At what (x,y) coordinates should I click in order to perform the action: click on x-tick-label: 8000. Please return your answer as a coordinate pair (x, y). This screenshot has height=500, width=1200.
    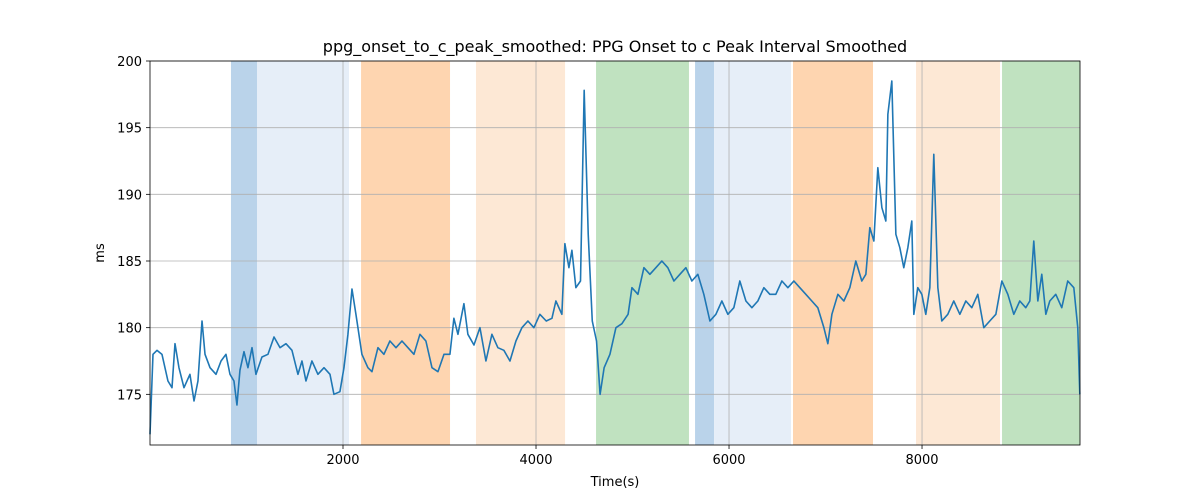
    Looking at the image, I should click on (921, 460).